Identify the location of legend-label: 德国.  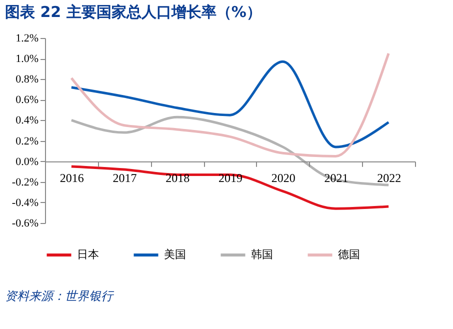
(349, 255).